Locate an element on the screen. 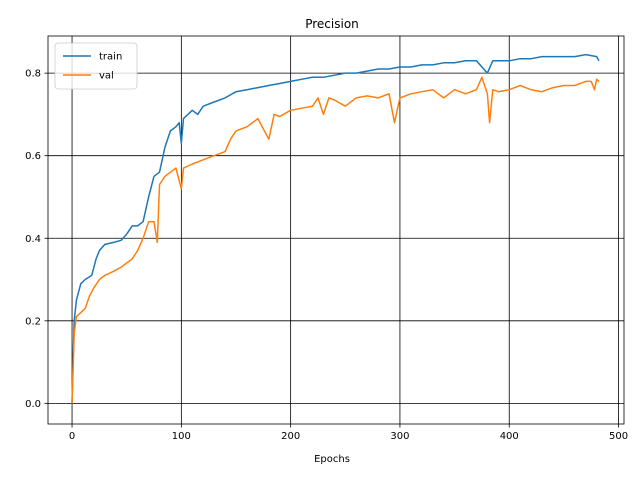 This screenshot has height=480, width=640. y-tick-label: 0.2 is located at coordinates (33, 321).